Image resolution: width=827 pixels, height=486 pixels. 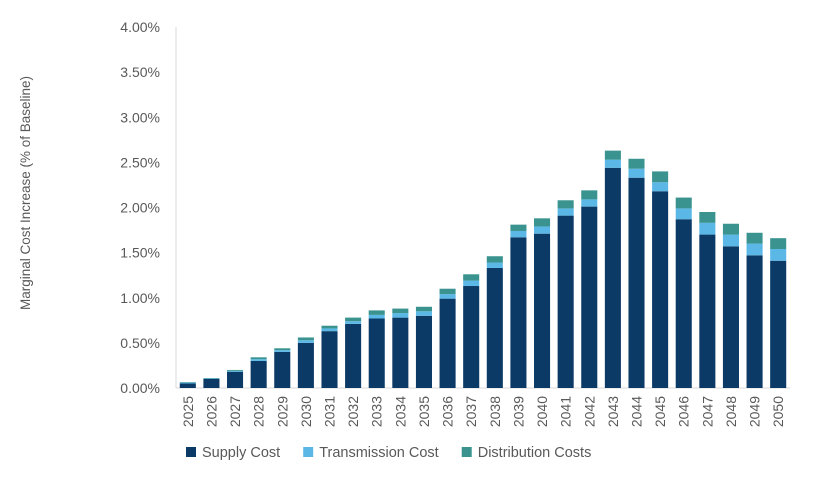 I want to click on x-tick-label: 2041, so click(x=566, y=411).